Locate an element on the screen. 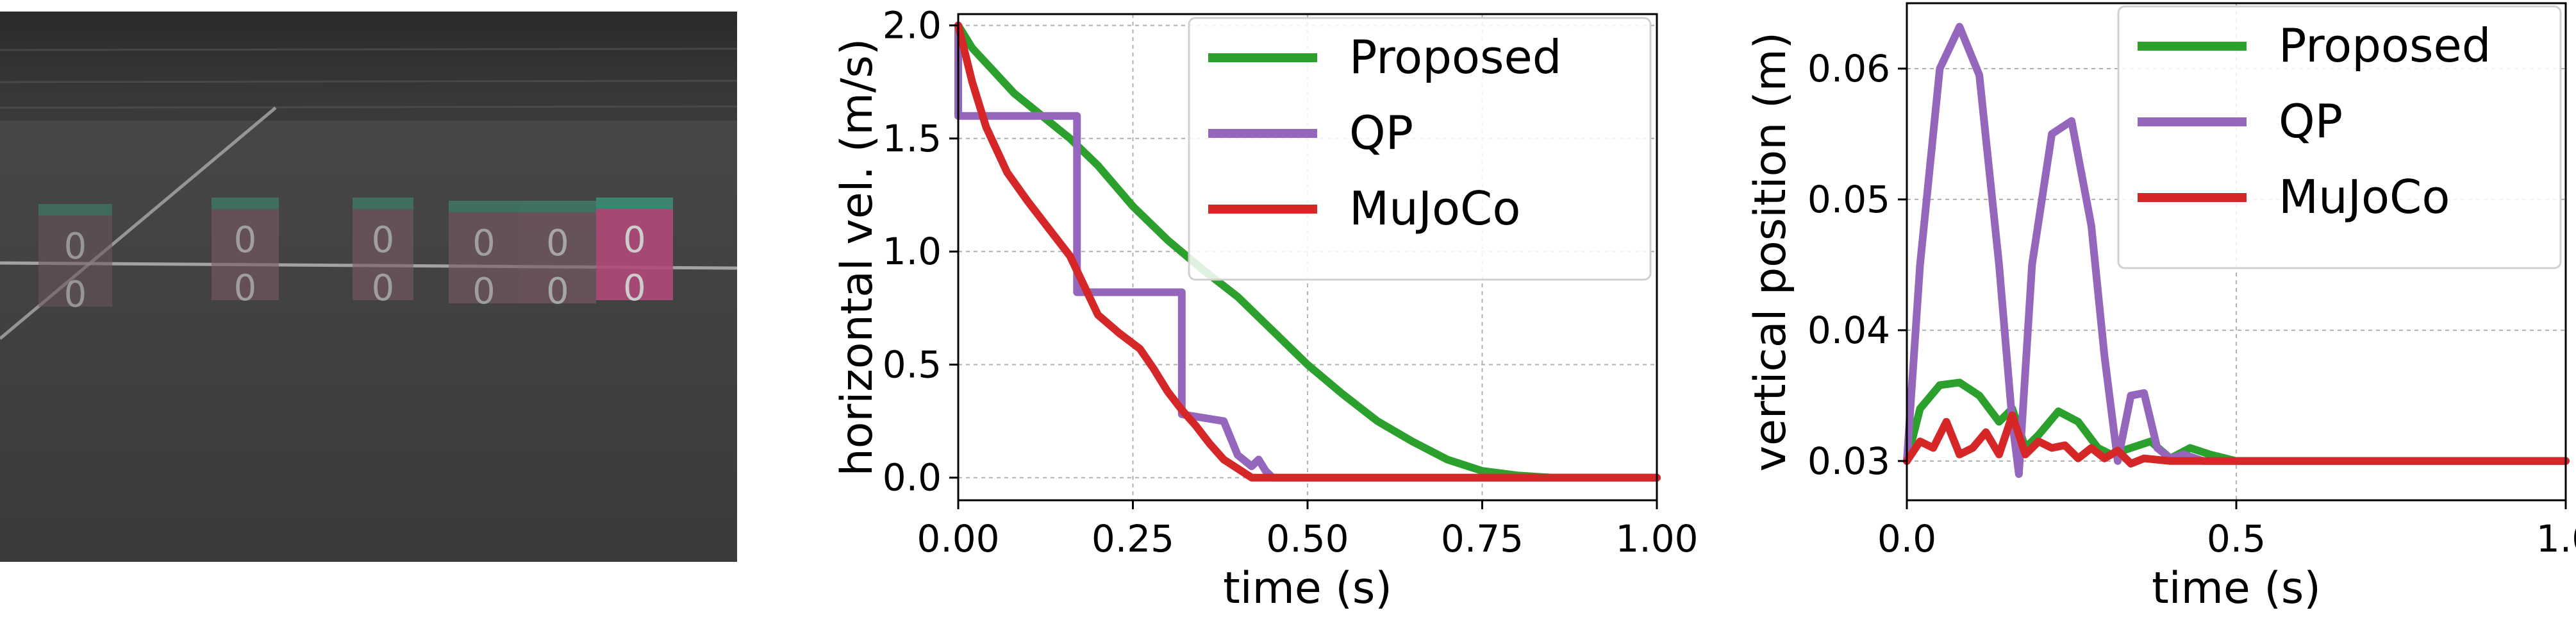 The height and width of the screenshot is (617, 2576). position-x-tick-label: 0.5 is located at coordinates (2237, 539).